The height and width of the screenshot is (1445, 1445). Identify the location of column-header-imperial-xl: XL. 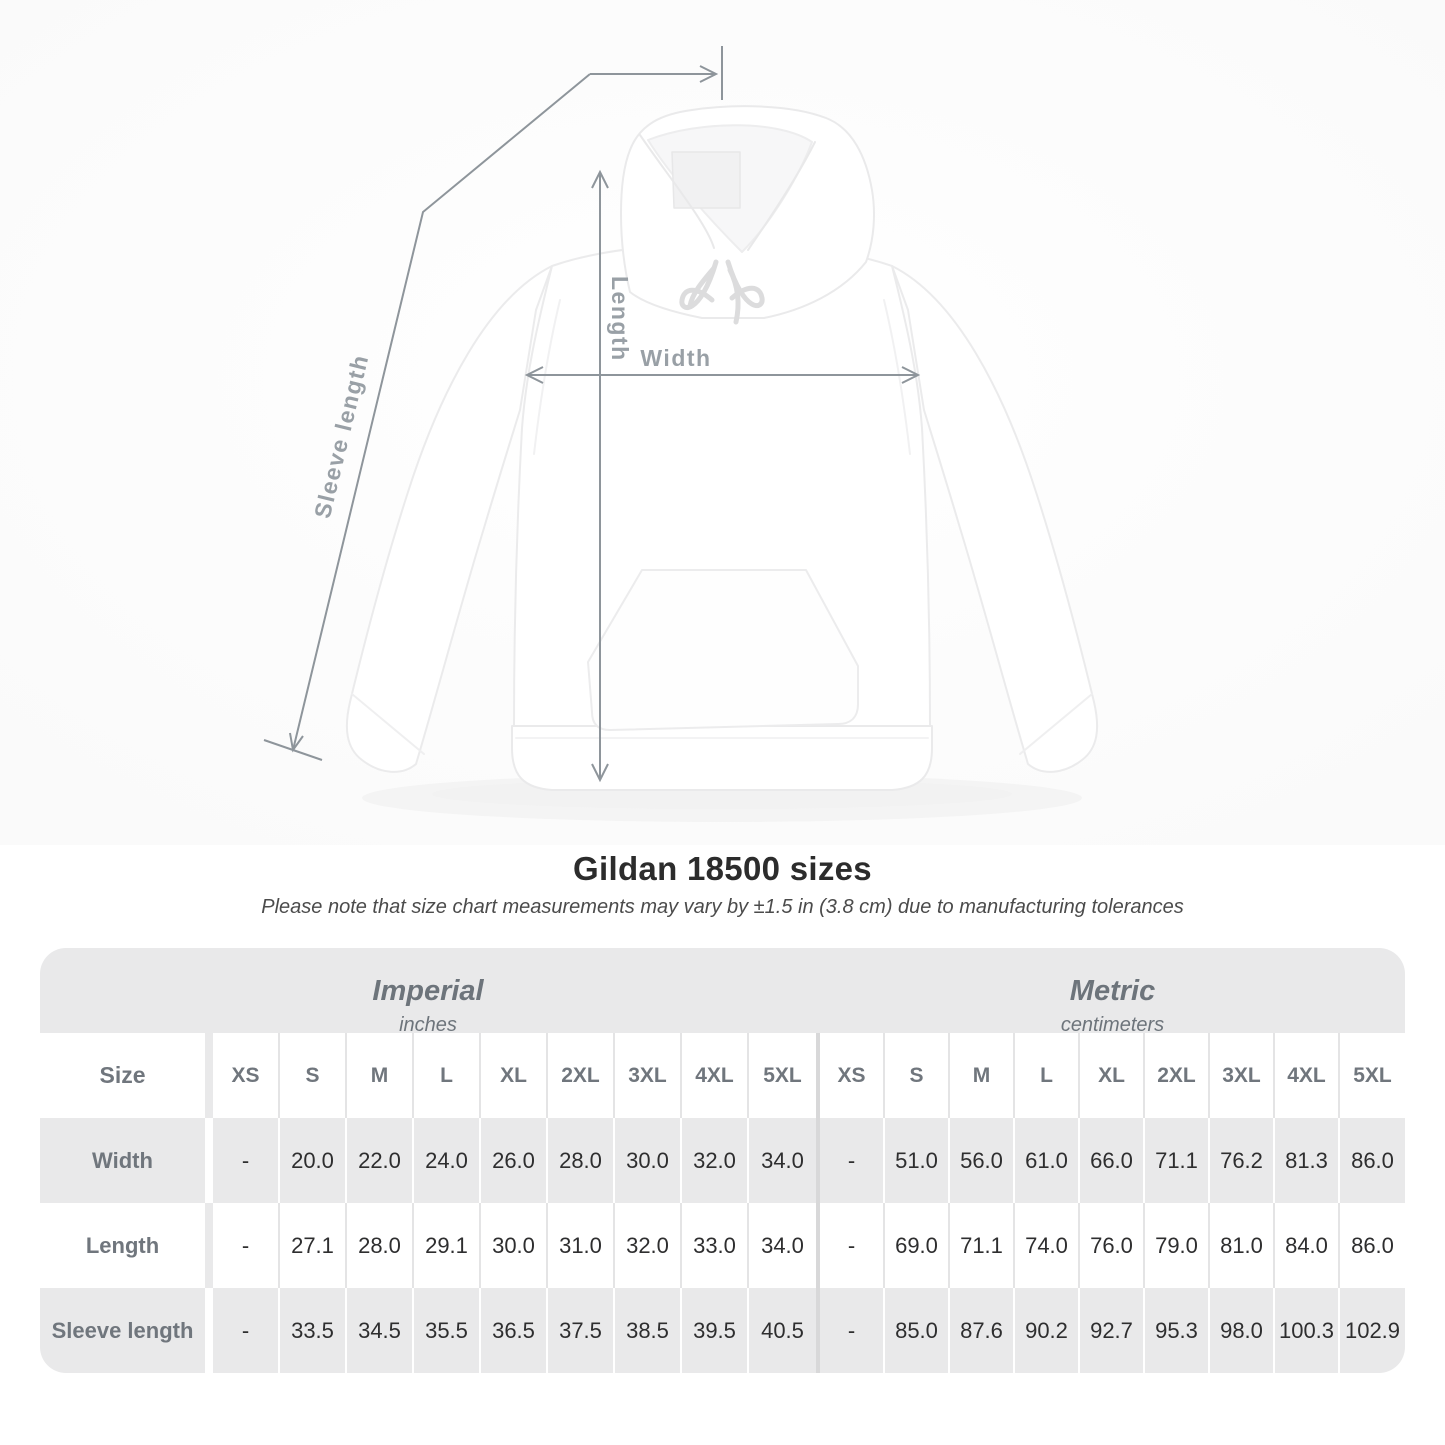
(514, 1075).